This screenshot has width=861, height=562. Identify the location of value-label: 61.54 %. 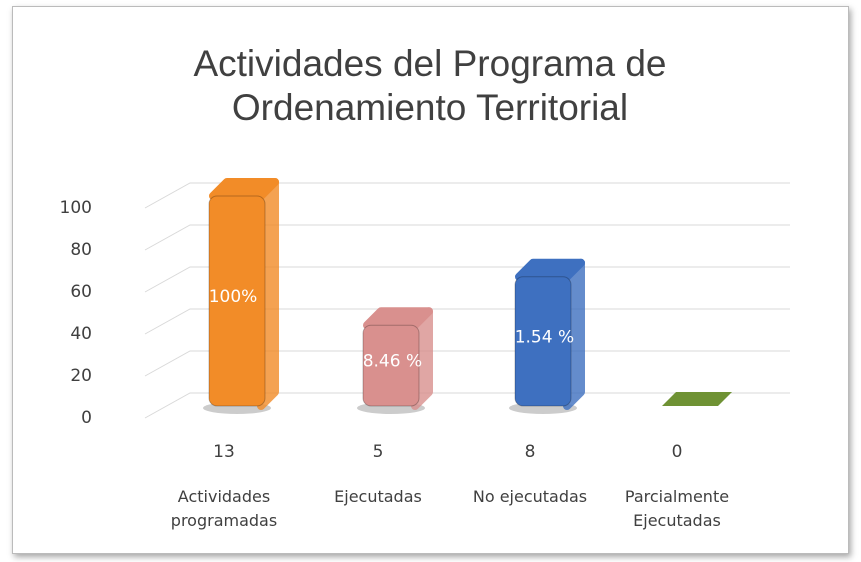
(539, 337).